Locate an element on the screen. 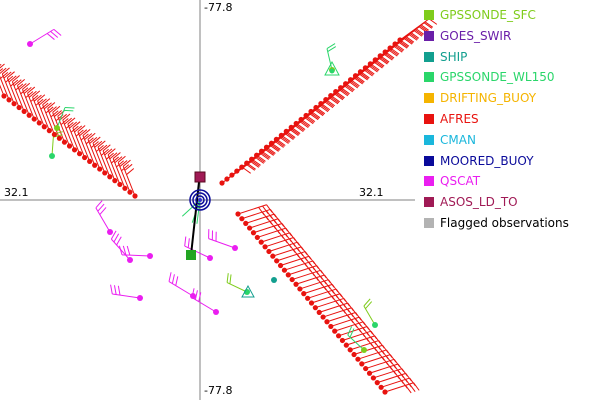 This screenshot has height=400, width=600. legend-label: GOES_SWIR is located at coordinates (476, 35).